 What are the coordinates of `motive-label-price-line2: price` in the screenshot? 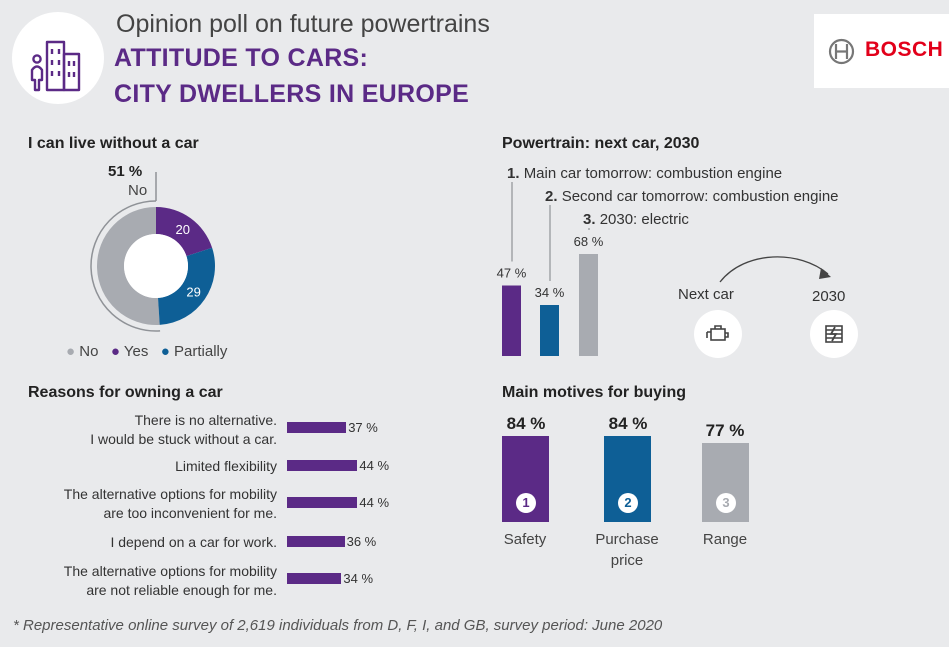 It's located at (627, 560).